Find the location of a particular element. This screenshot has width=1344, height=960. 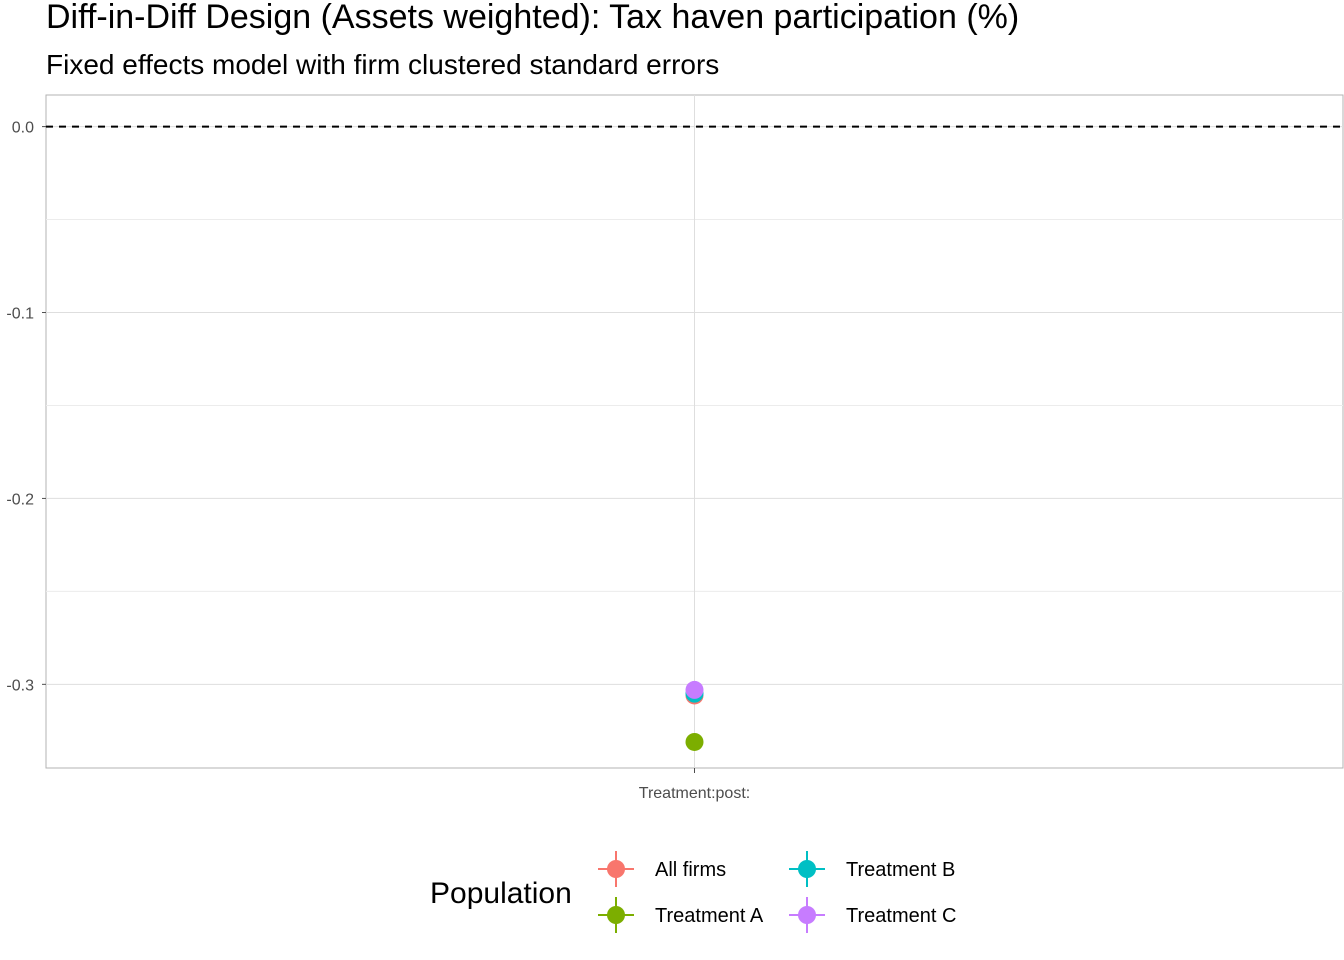

y-tick-label: -0.3 is located at coordinates (20, 685).